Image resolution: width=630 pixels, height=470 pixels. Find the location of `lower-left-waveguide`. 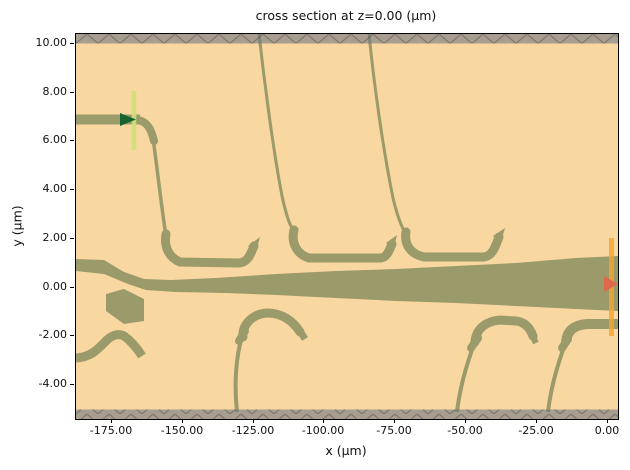

lower-left-waveguide is located at coordinates (111, 346).